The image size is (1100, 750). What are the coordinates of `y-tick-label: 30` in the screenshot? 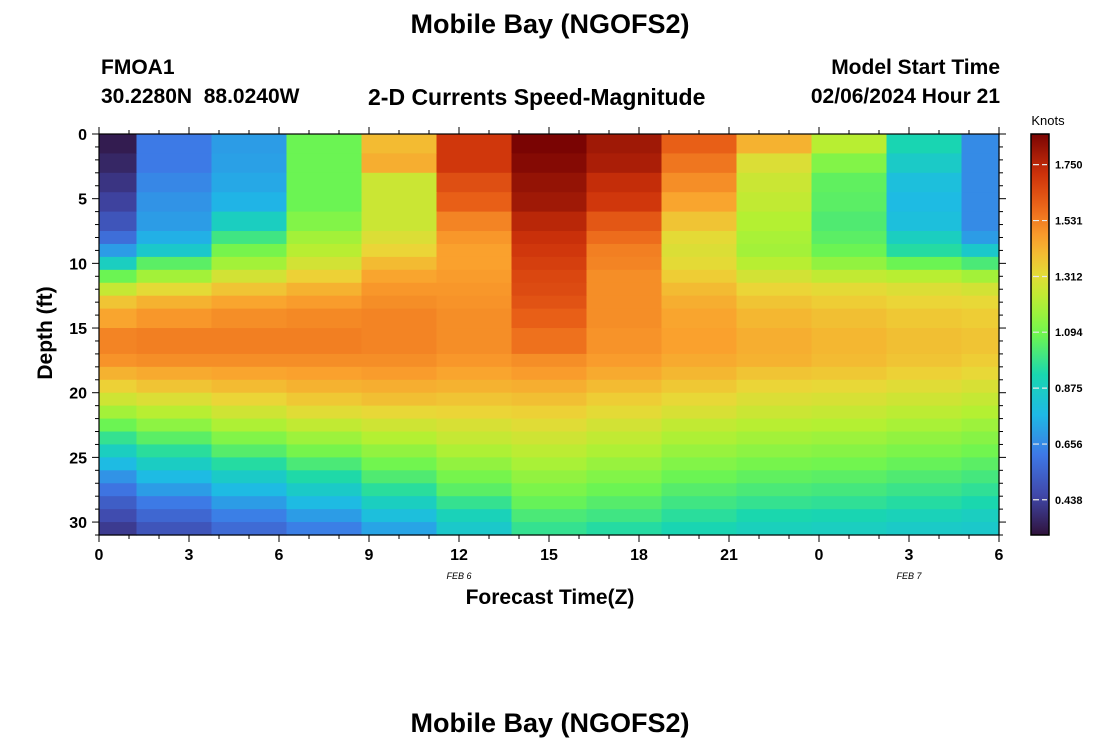 It's located at (78, 523).